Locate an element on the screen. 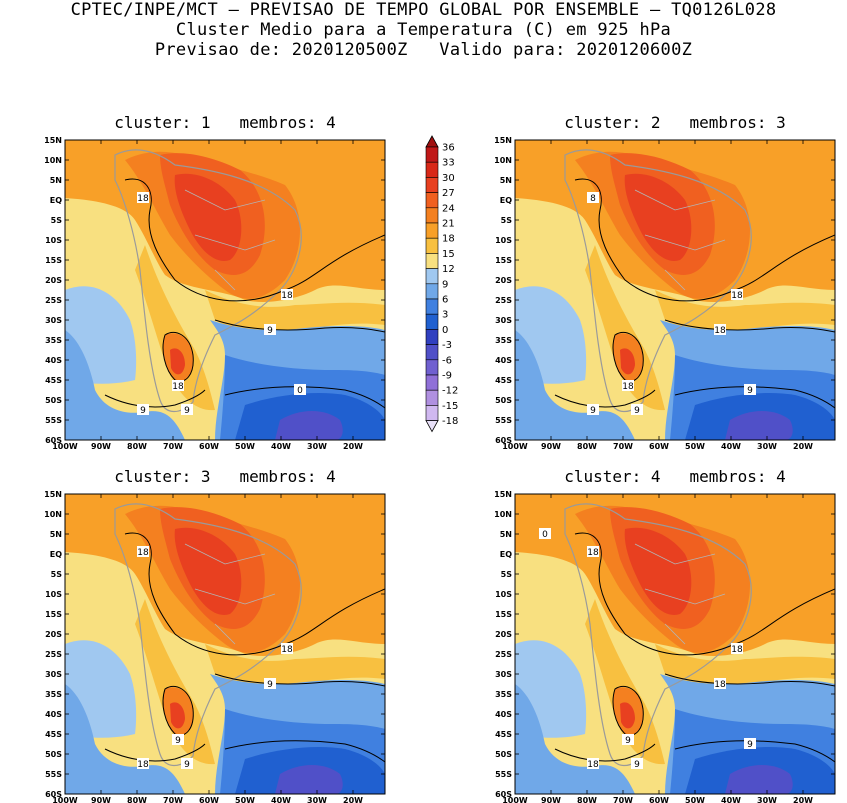 Image resolution: width=847 pixels, height=803 pixels. panel-frame is located at coordinates (675, 290).